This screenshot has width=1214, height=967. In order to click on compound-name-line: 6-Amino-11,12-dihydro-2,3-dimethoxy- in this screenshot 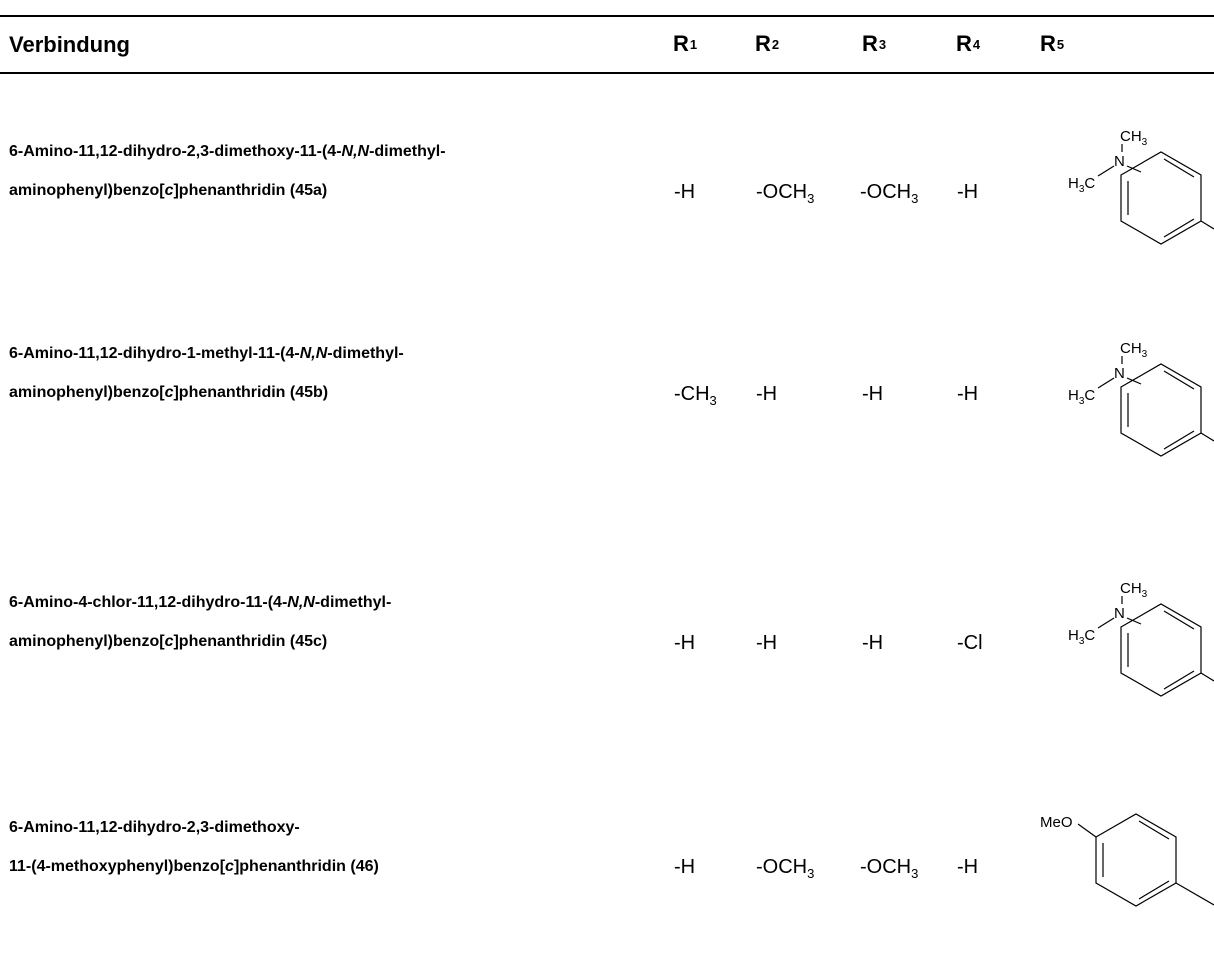, I will do `click(154, 827)`.